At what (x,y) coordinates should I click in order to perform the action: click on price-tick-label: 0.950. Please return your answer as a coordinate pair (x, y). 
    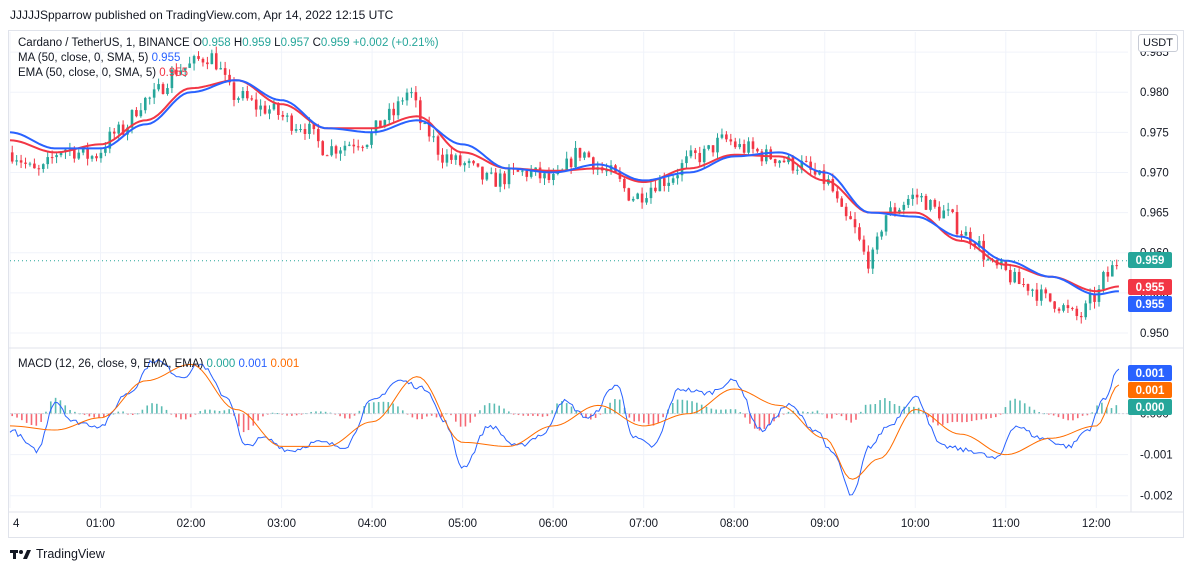
    Looking at the image, I should click on (1154, 334).